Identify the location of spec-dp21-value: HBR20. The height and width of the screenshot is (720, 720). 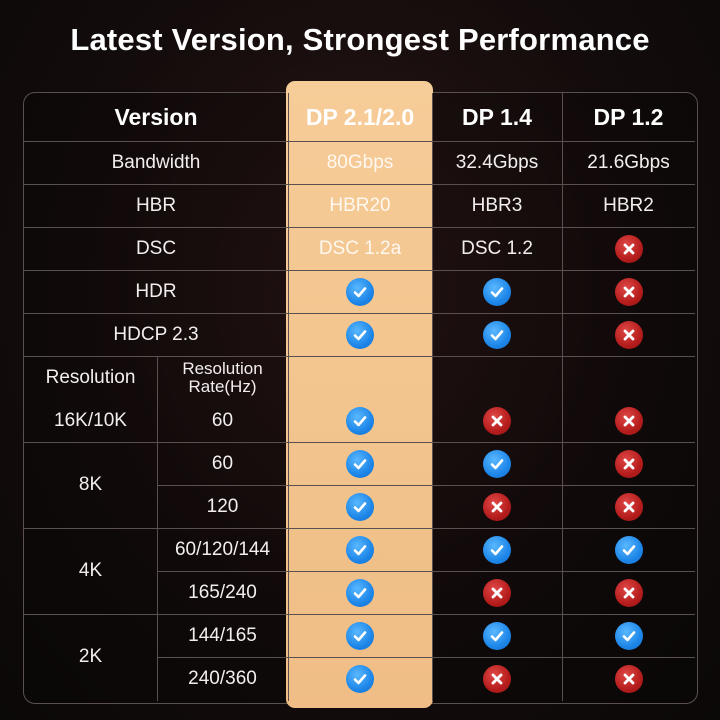
(360, 205).